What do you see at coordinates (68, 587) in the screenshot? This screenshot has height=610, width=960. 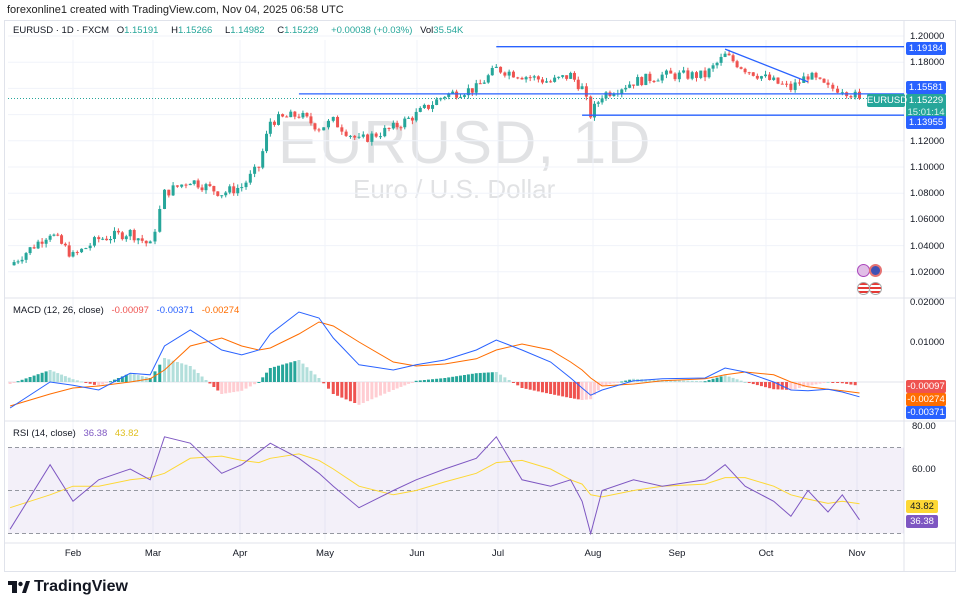 I see `tradingview-logo: TradingView` at bounding box center [68, 587].